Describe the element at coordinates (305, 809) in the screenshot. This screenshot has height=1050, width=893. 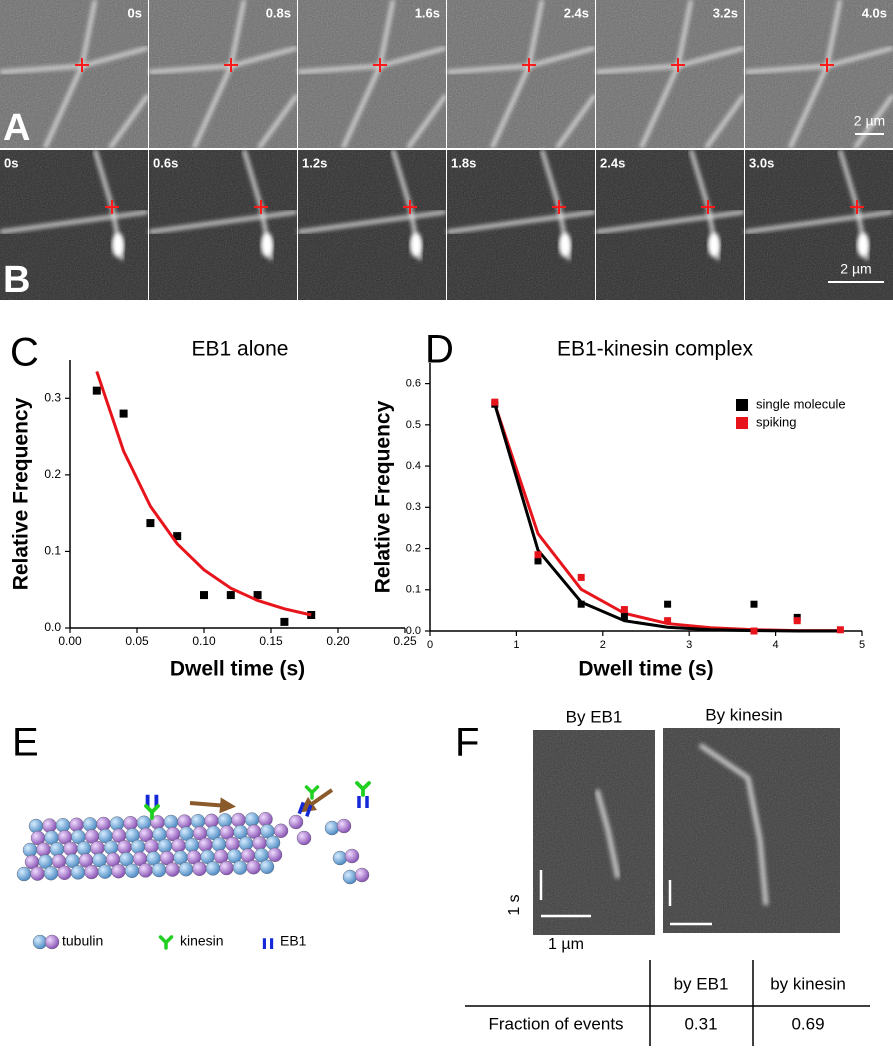
I see `eb1` at that location.